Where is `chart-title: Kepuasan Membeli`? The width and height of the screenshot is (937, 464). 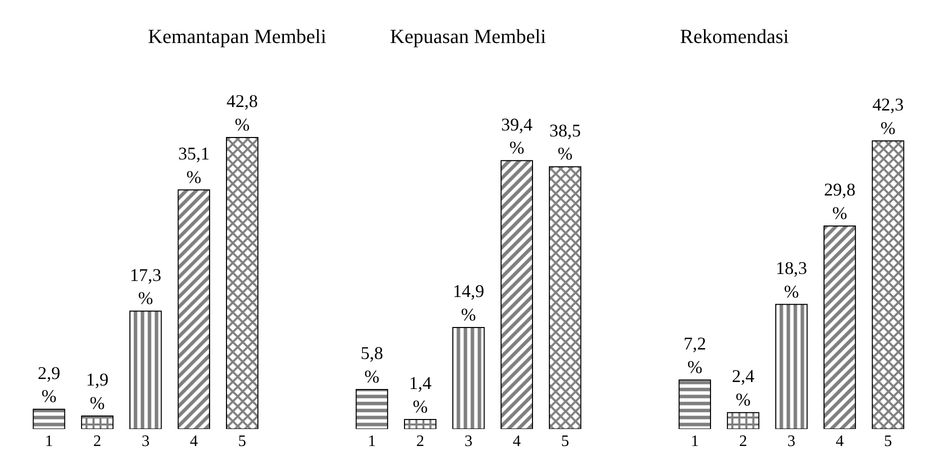
chart-title: Kepuasan Membeli is located at coordinates (468, 37).